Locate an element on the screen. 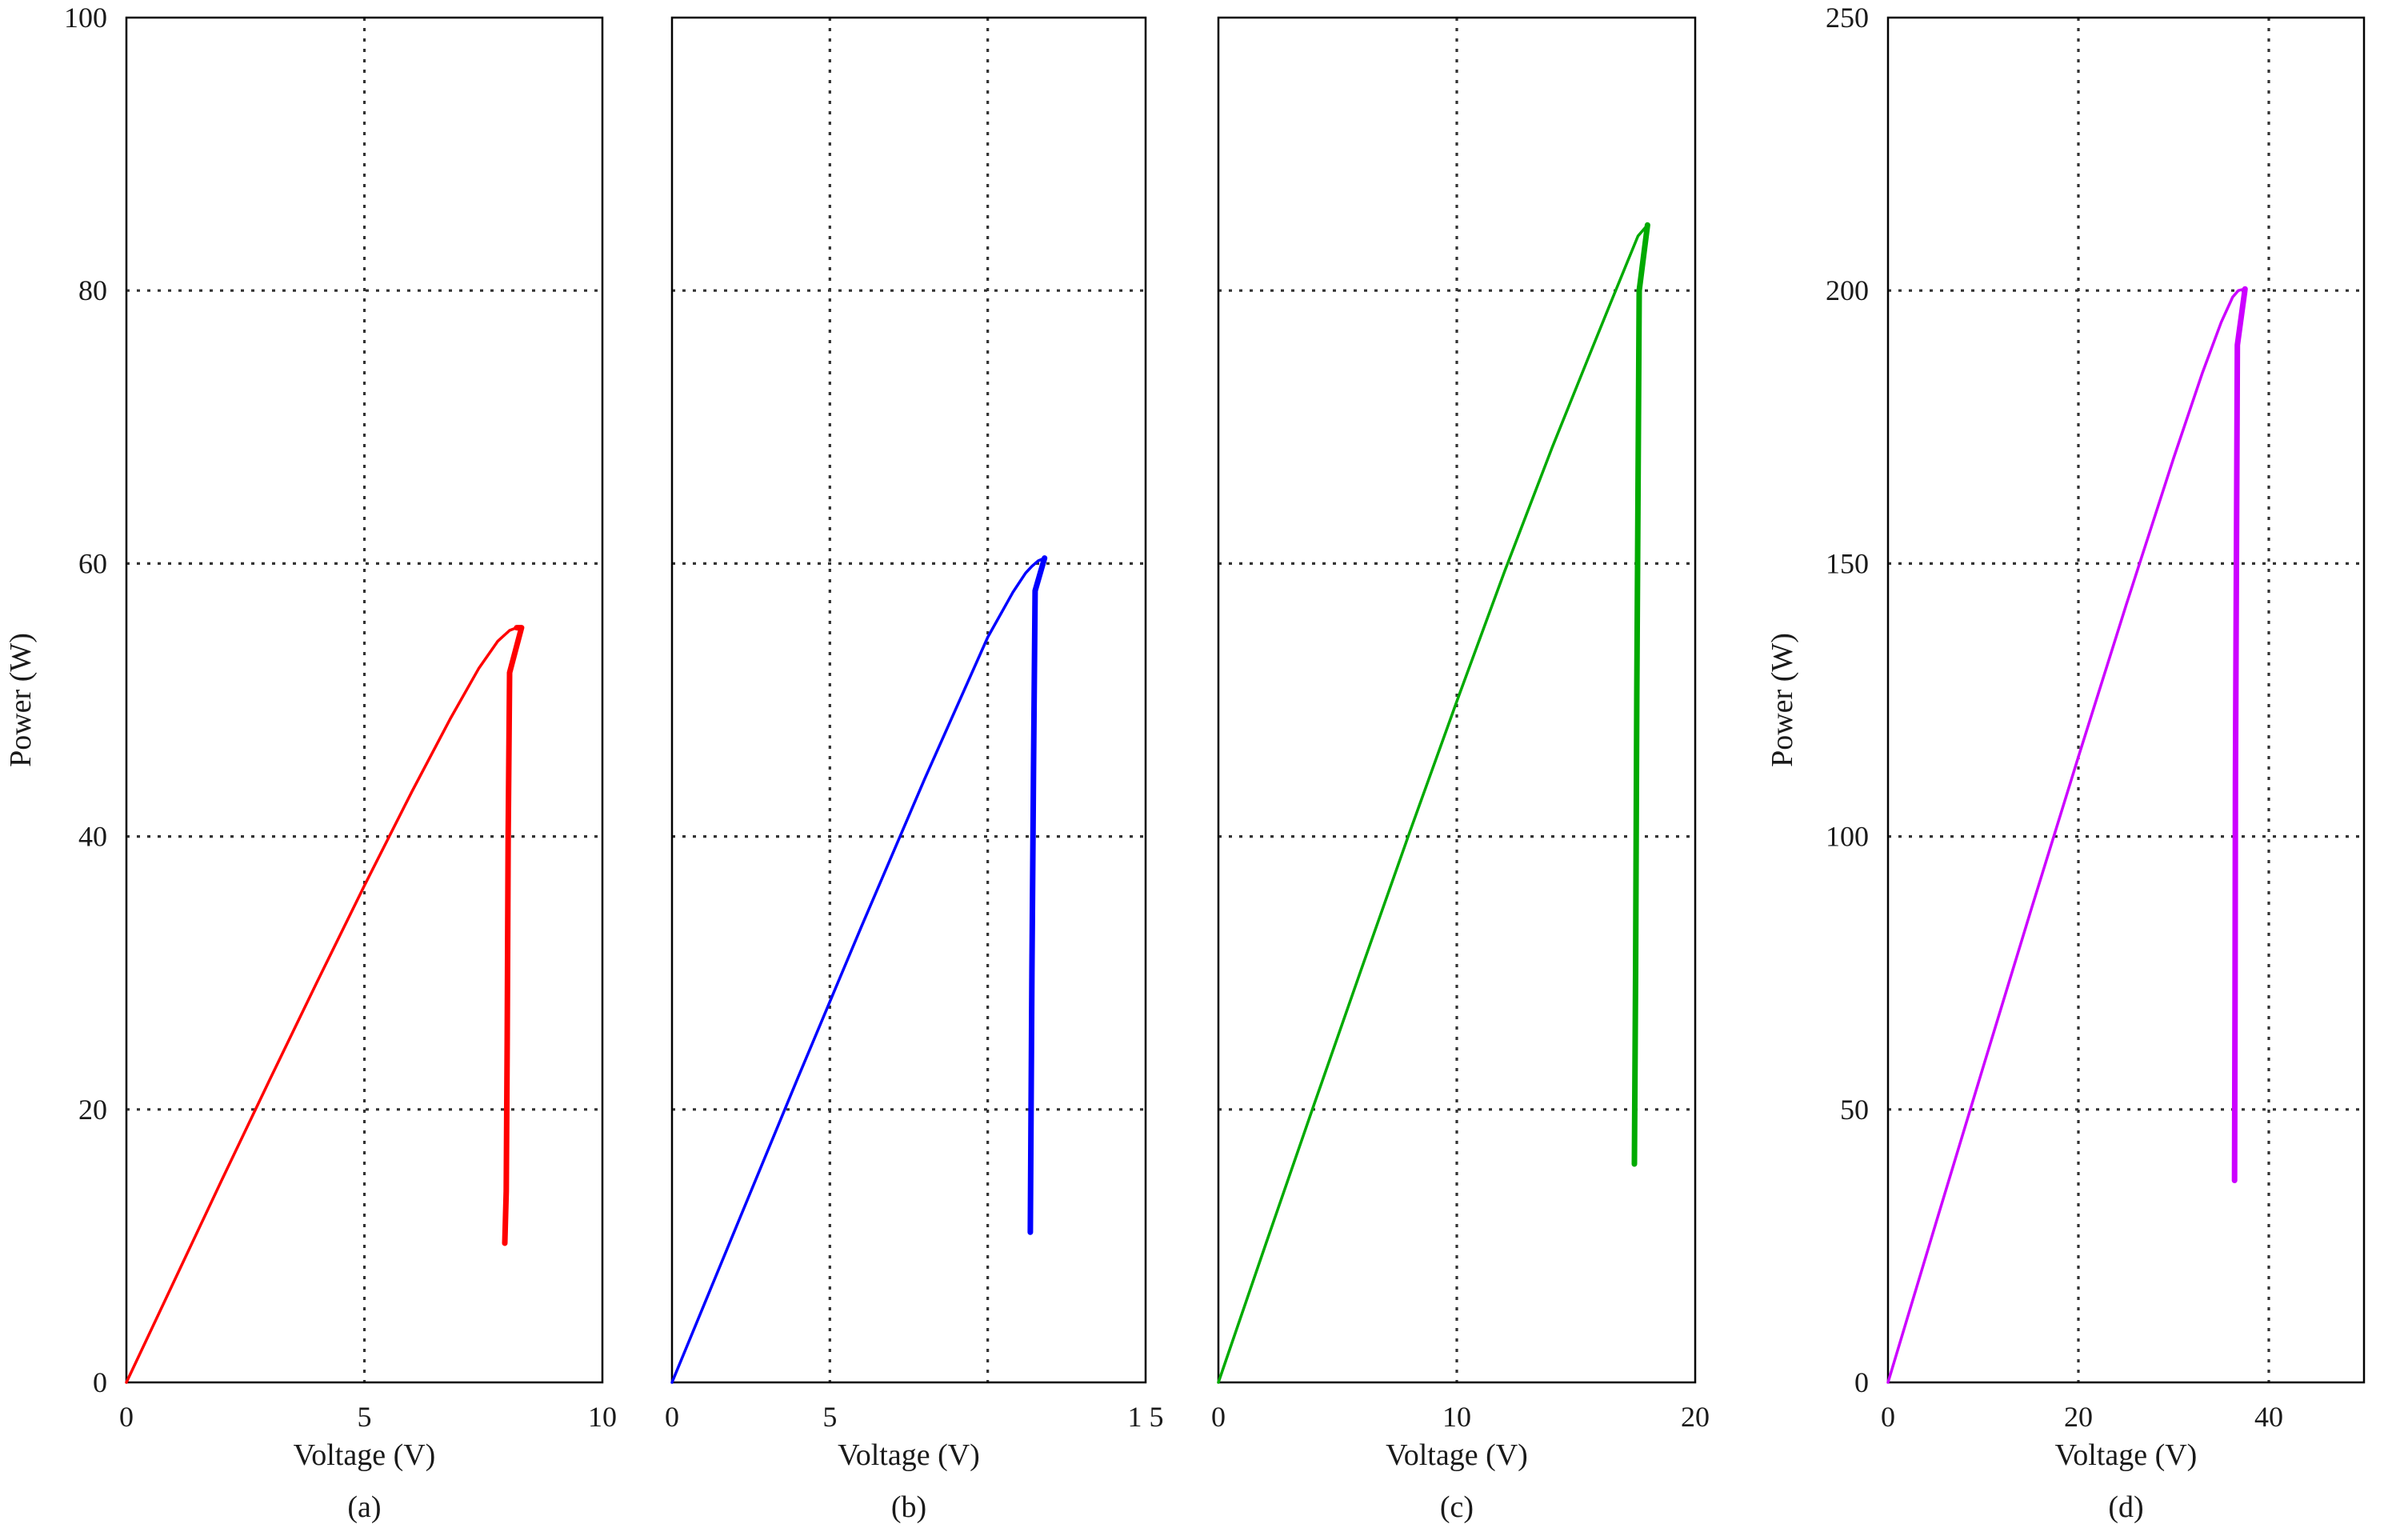 The width and height of the screenshot is (2384, 1540). panel-1-y-tick-label: 60 is located at coordinates (92, 563).